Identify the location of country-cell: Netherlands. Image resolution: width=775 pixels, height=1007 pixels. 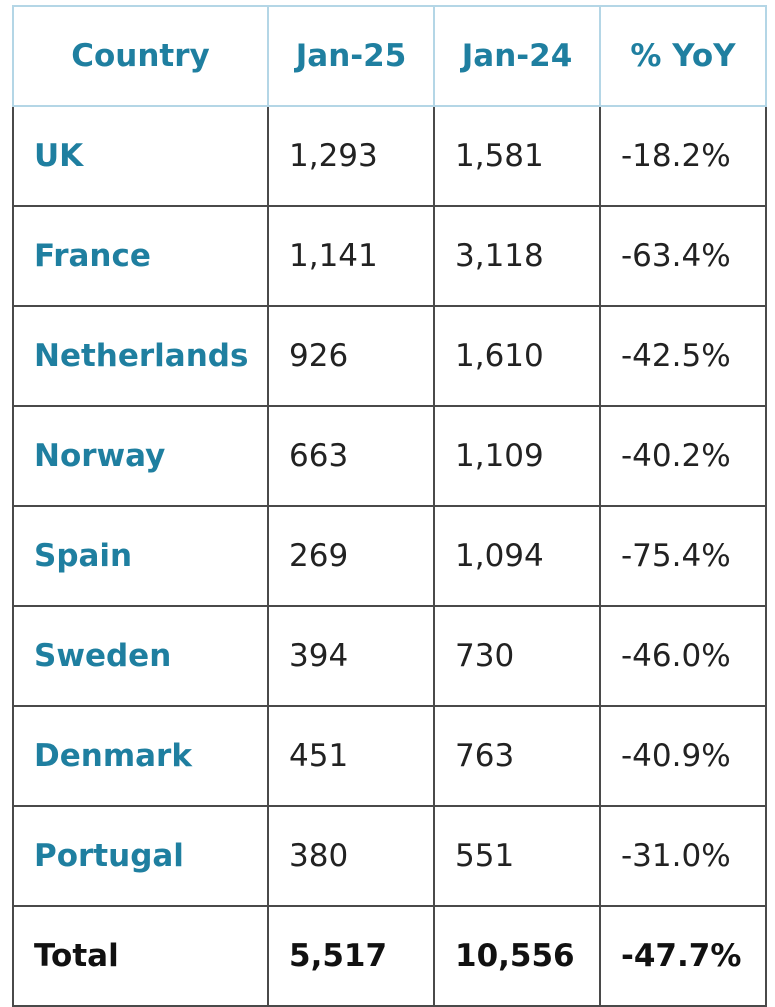
(140, 356).